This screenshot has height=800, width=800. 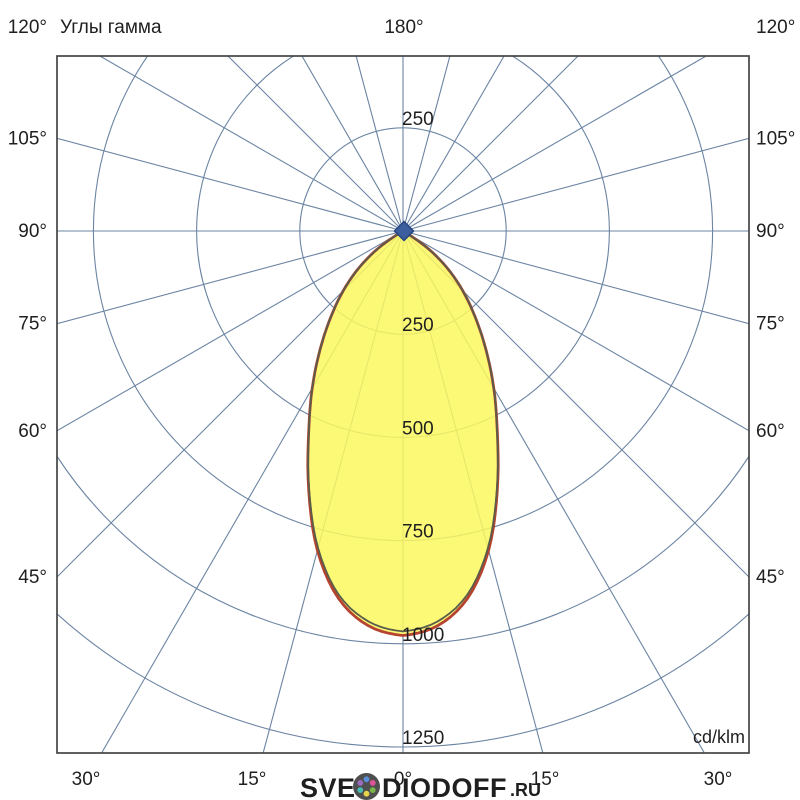 I want to click on chart-title: Углы гамма, so click(x=111, y=27).